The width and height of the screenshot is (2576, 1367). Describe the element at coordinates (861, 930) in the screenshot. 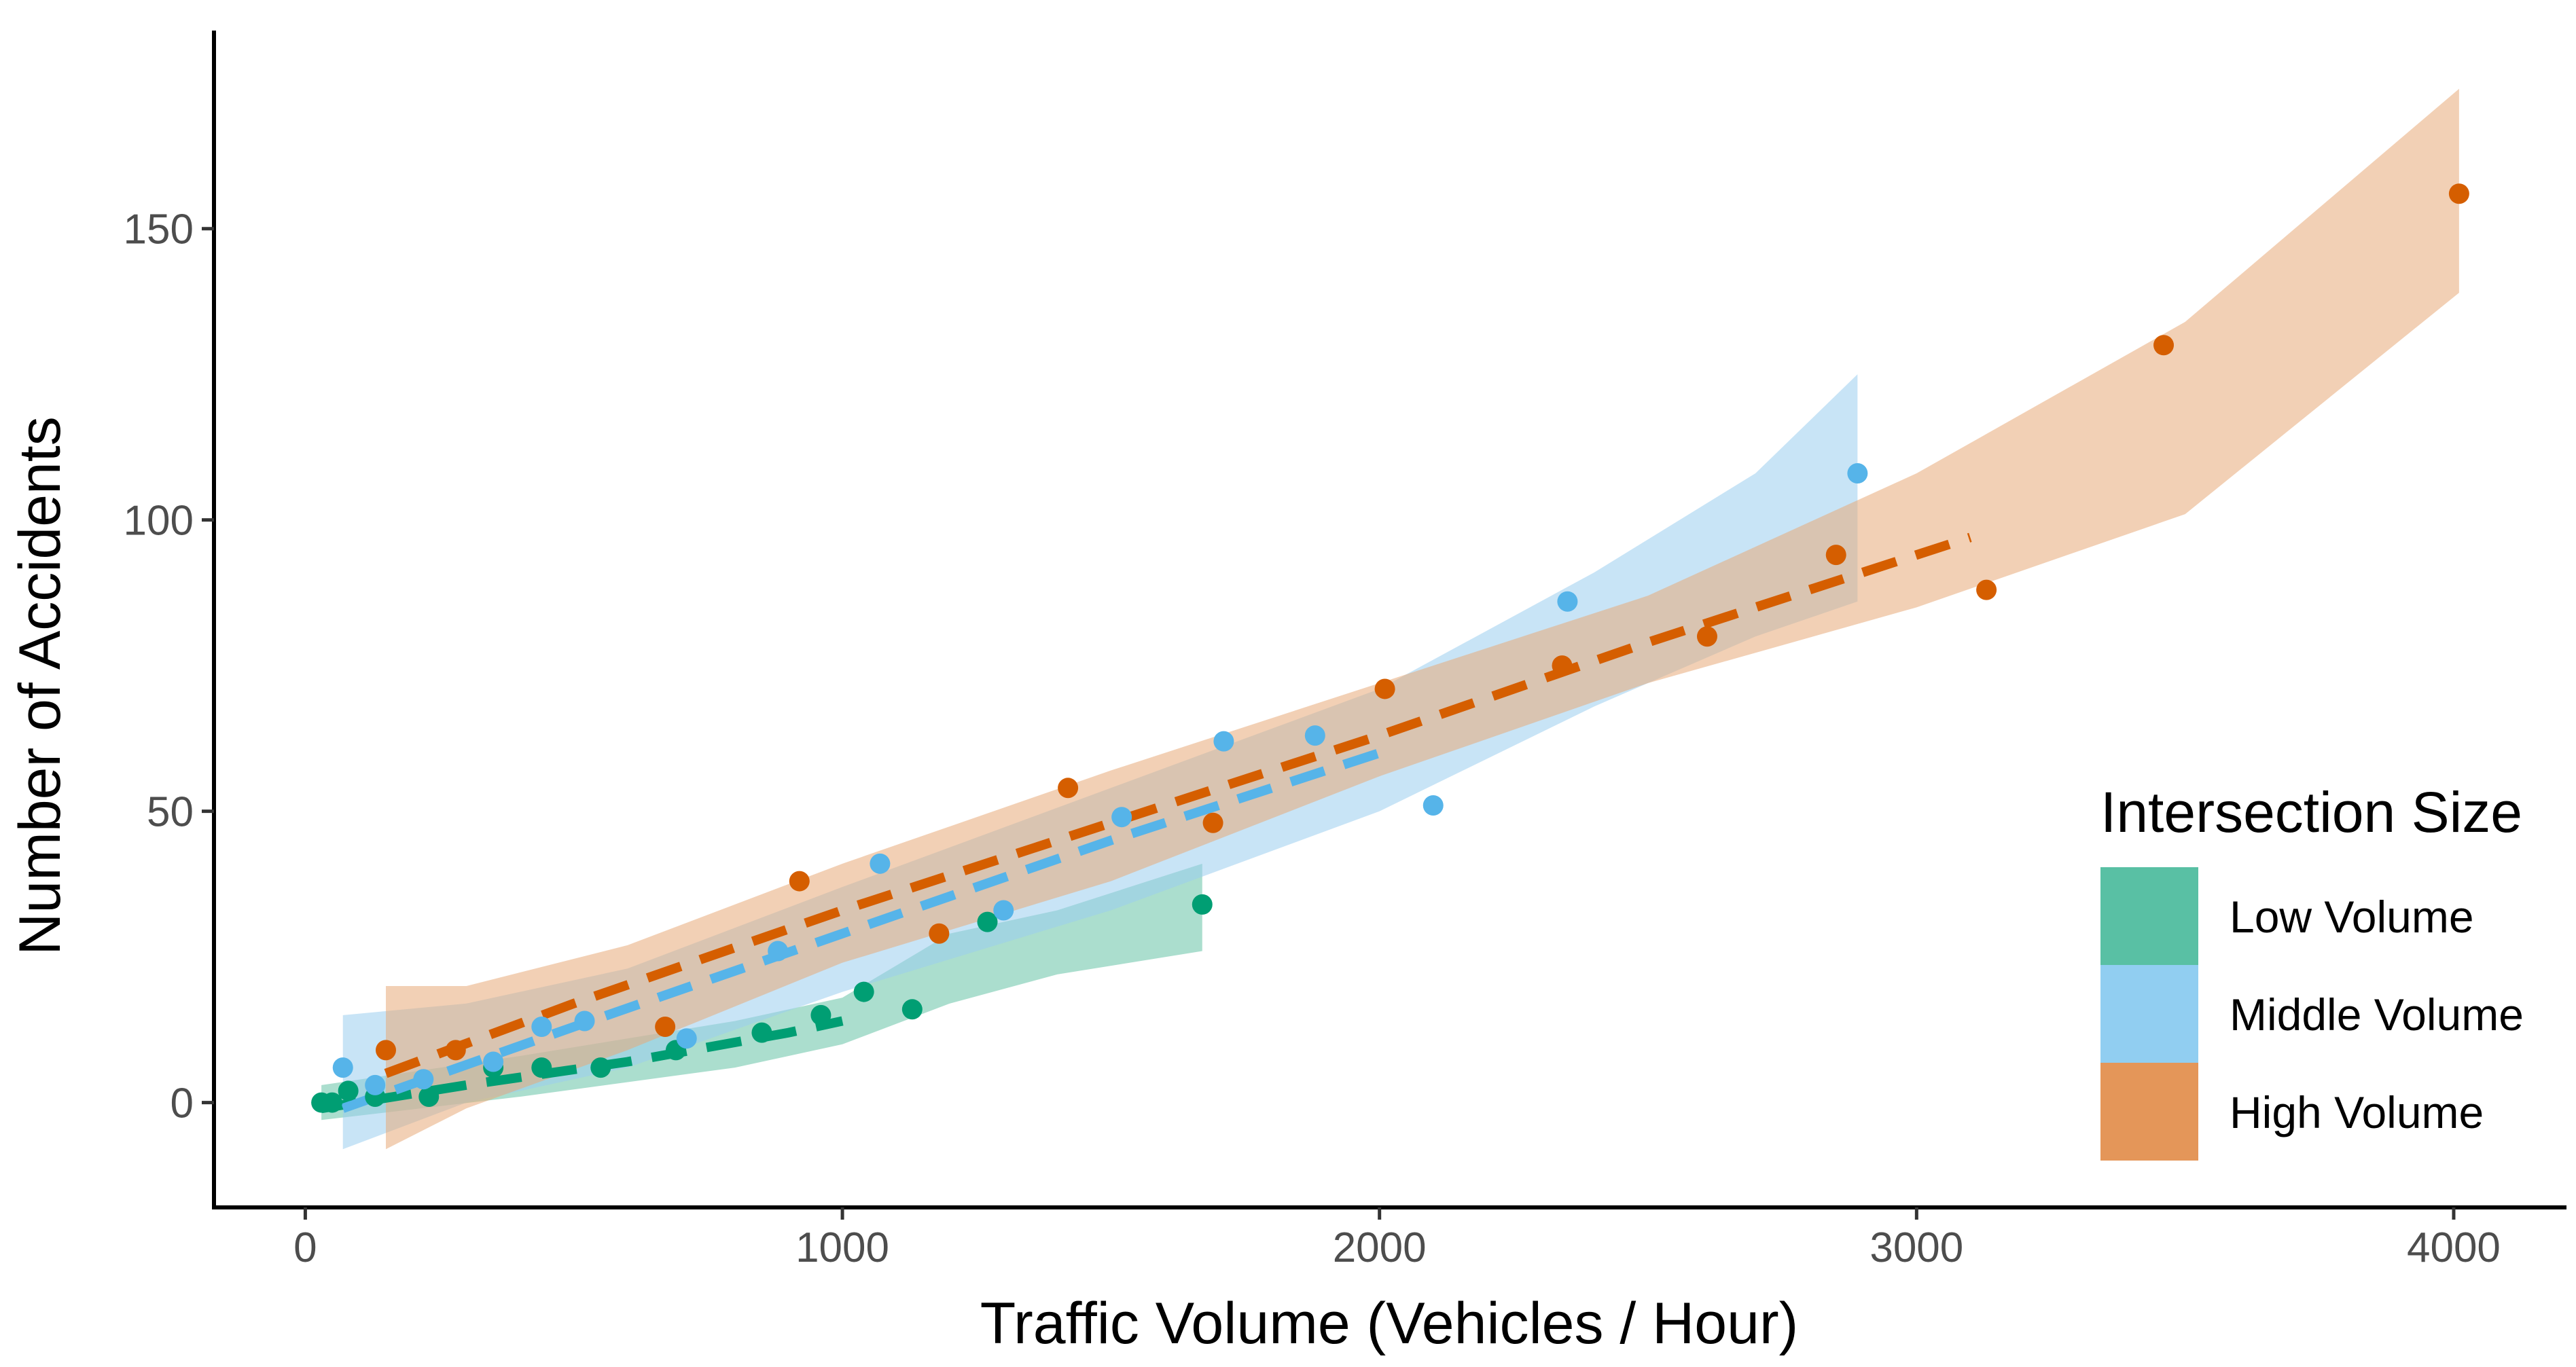

I see `fit-line-middle-volume` at that location.